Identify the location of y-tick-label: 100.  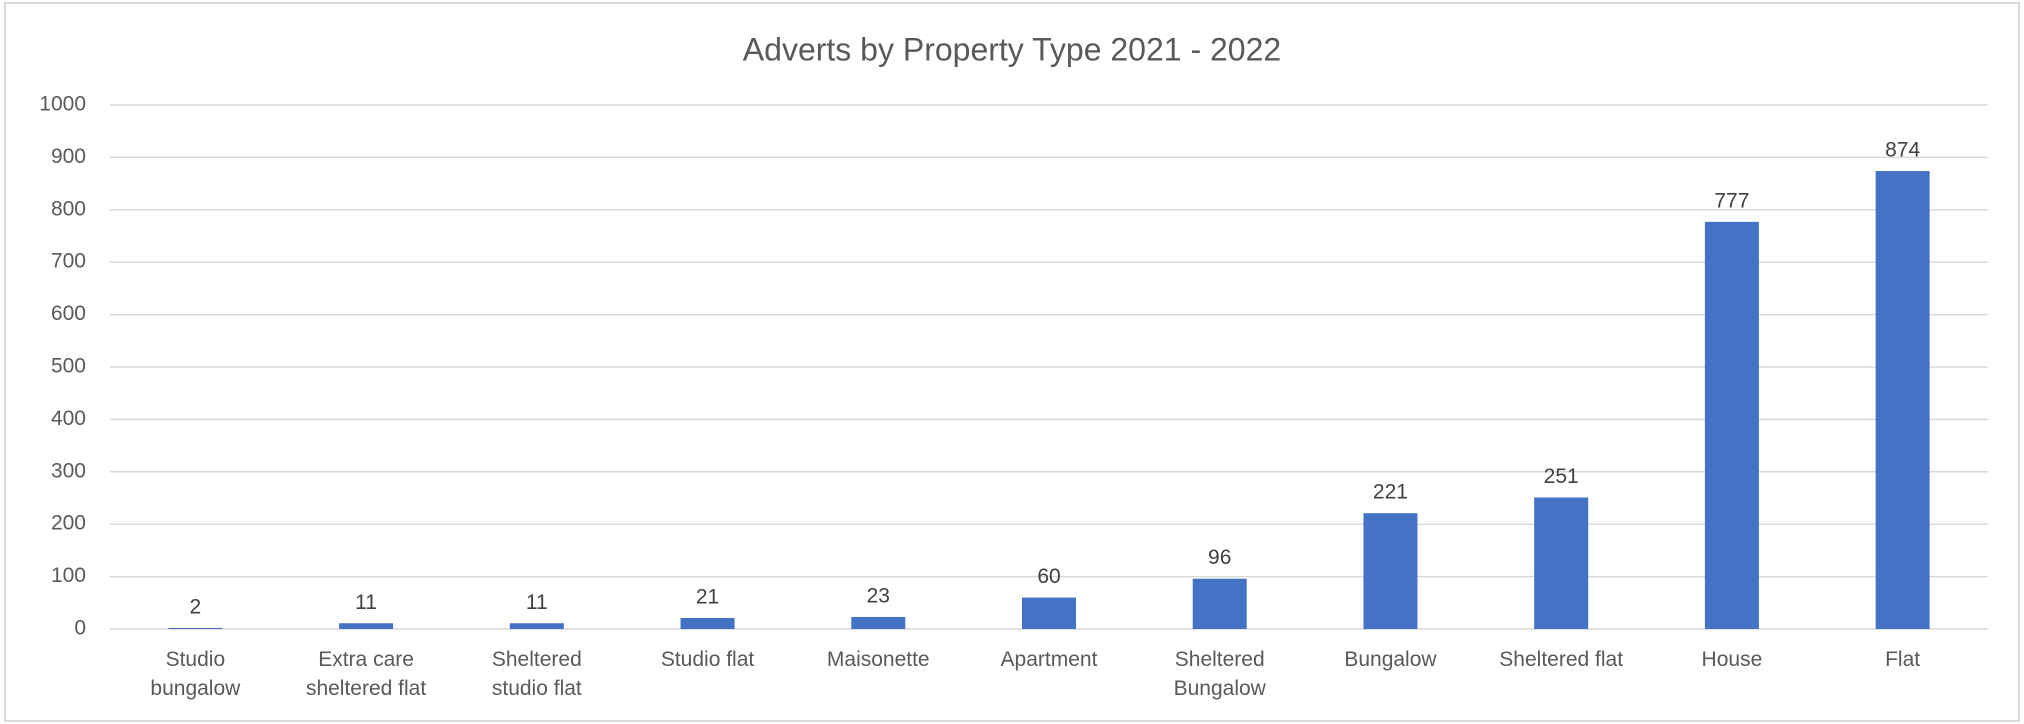
(68, 575).